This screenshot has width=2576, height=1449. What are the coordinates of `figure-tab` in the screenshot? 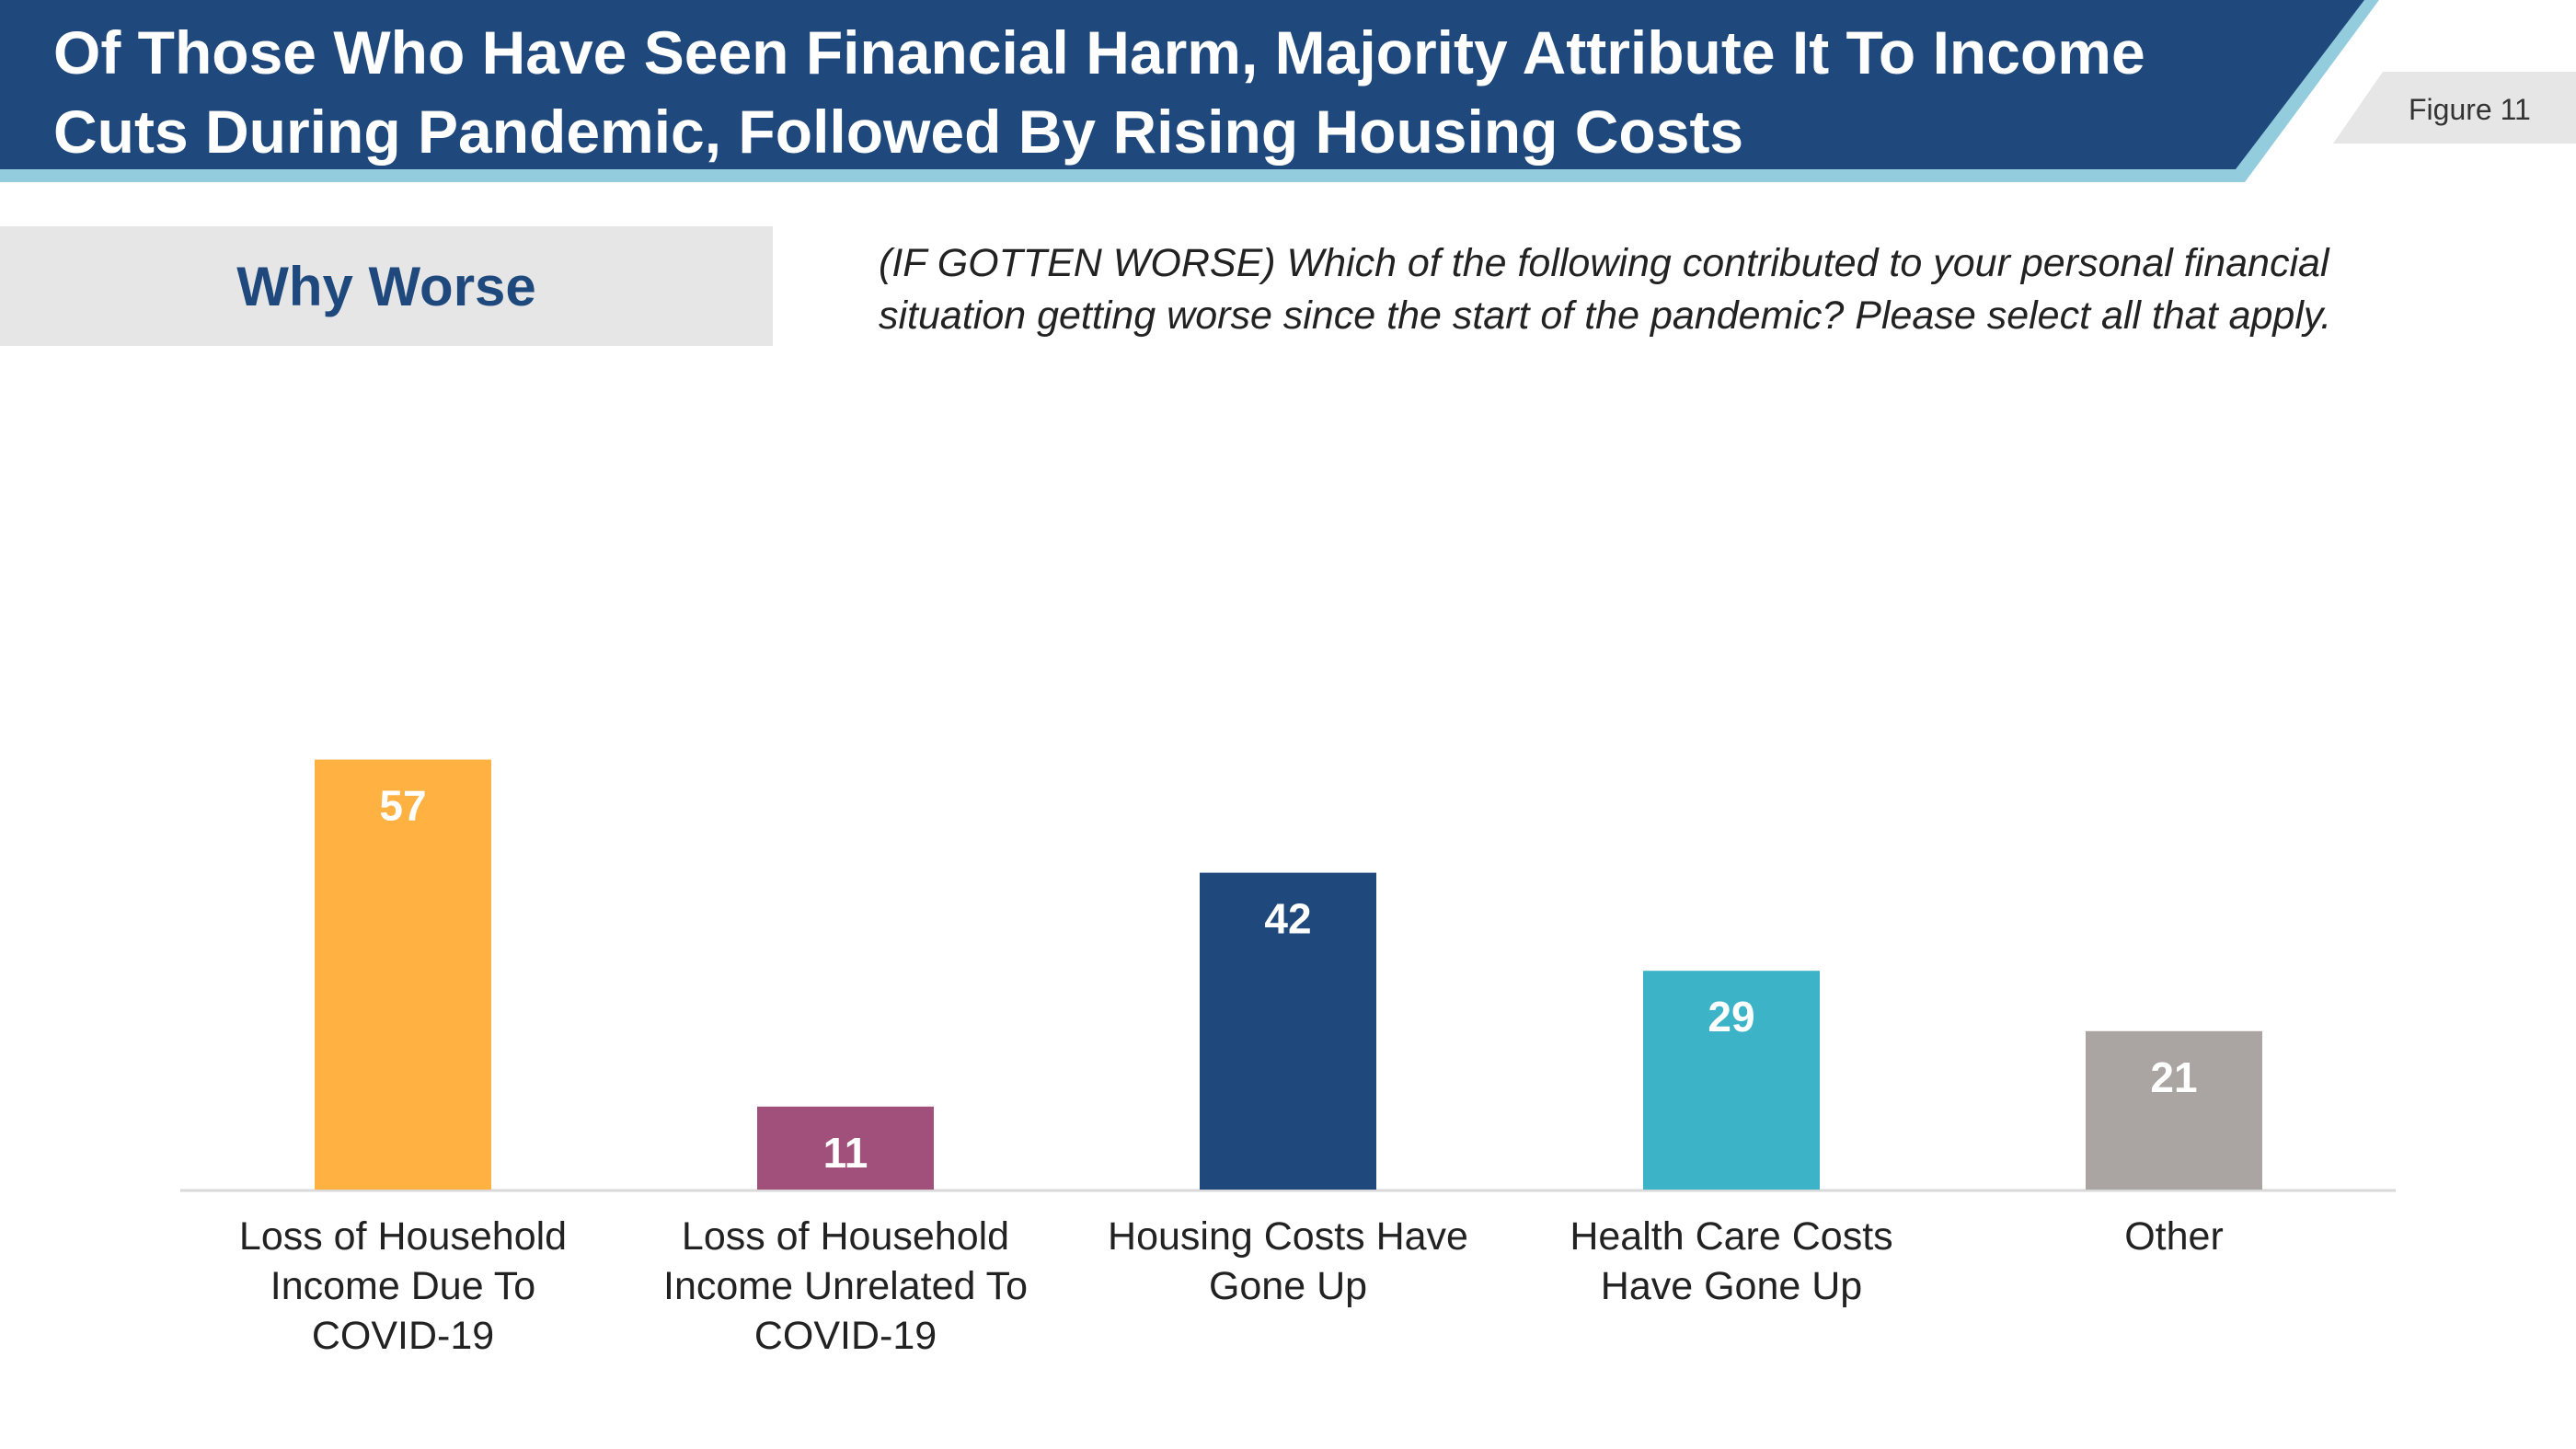 It's located at (2454, 108).